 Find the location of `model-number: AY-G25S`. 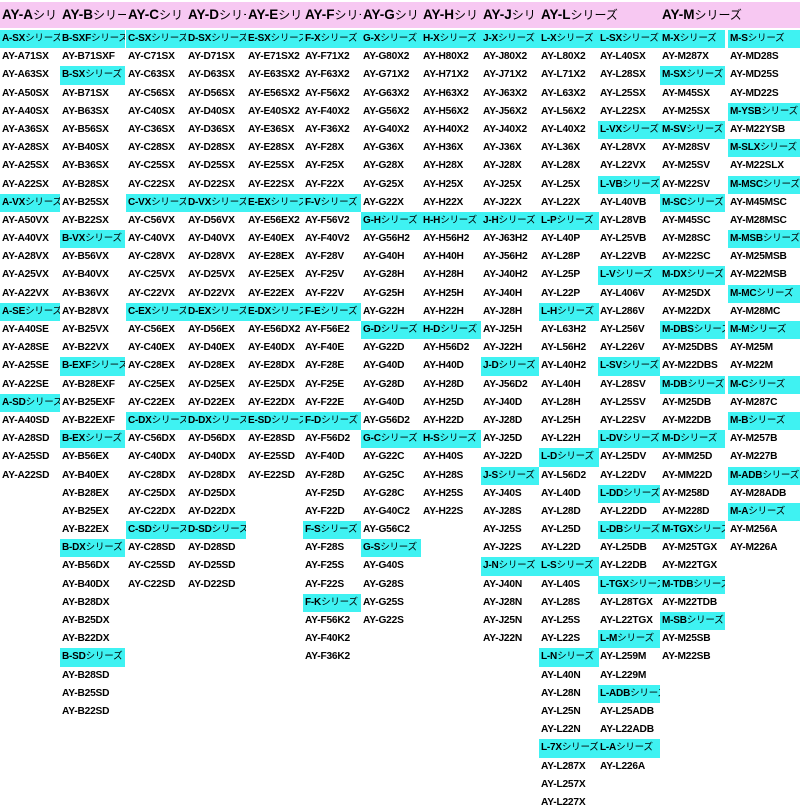

model-number: AY-G25S is located at coordinates (383, 602).